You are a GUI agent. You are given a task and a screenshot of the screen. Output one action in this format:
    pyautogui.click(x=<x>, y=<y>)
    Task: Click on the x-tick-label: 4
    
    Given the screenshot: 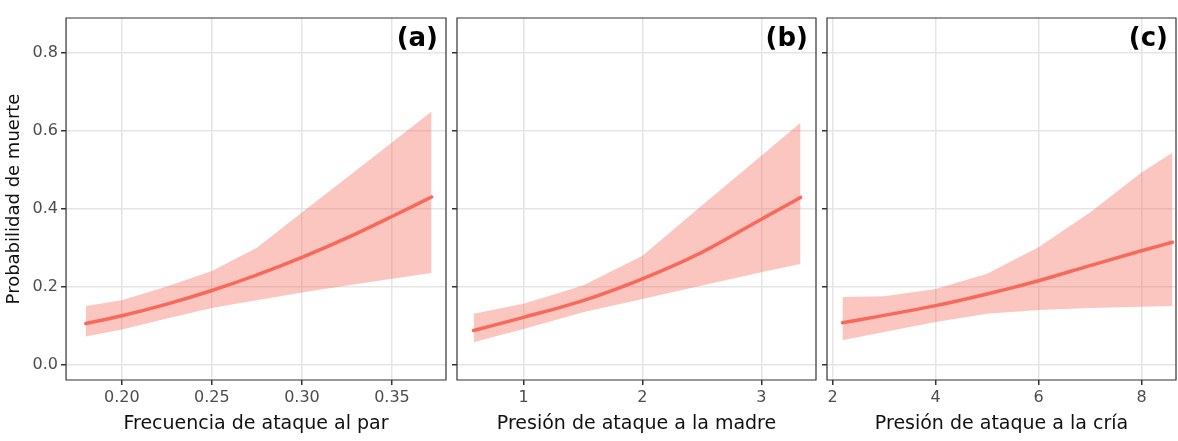 What is the action you would take?
    pyautogui.click(x=935, y=396)
    